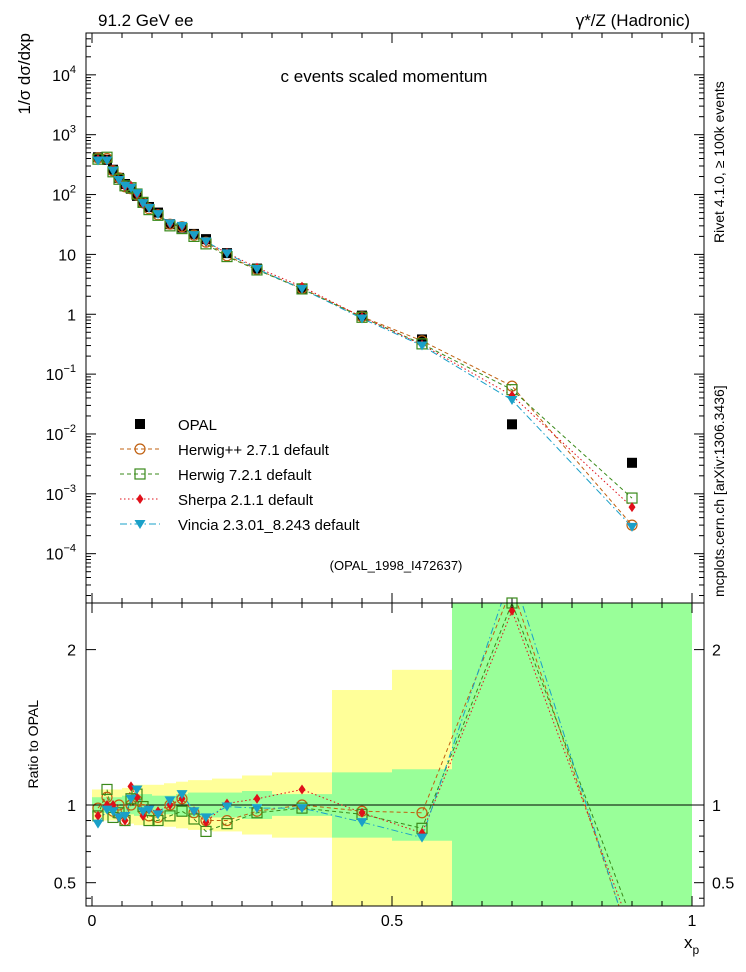  Describe the element at coordinates (269, 525) in the screenshot. I see `legend-label: Vincia 2.3.01_8.243 default` at that location.